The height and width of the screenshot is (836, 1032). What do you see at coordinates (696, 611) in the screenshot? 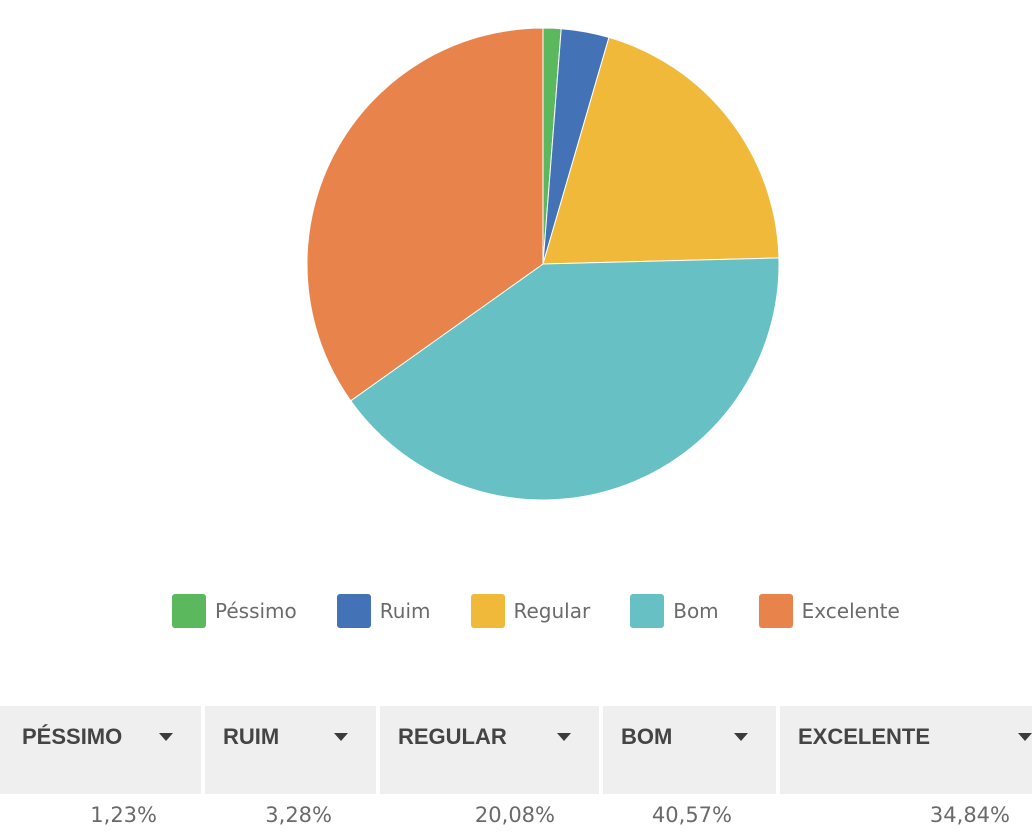
I see `legend-label-bom: Bom` at bounding box center [696, 611].